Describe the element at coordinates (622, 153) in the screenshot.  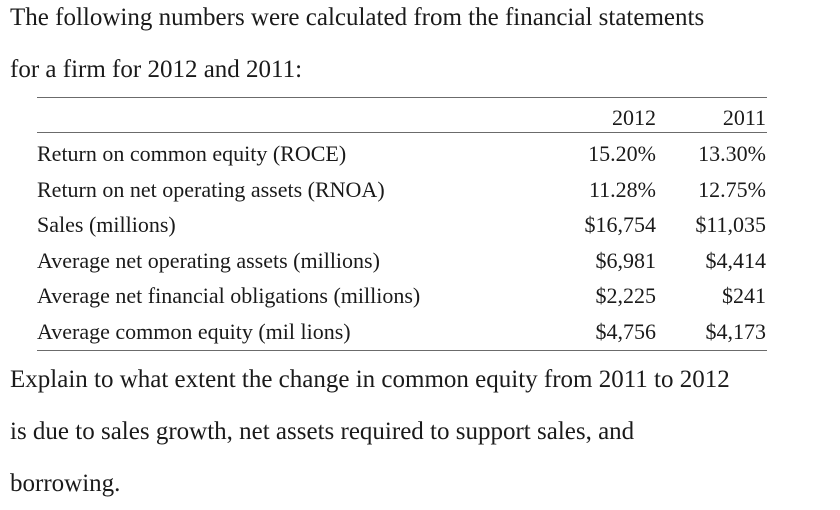
I see `value-2012: 15.20%` at that location.